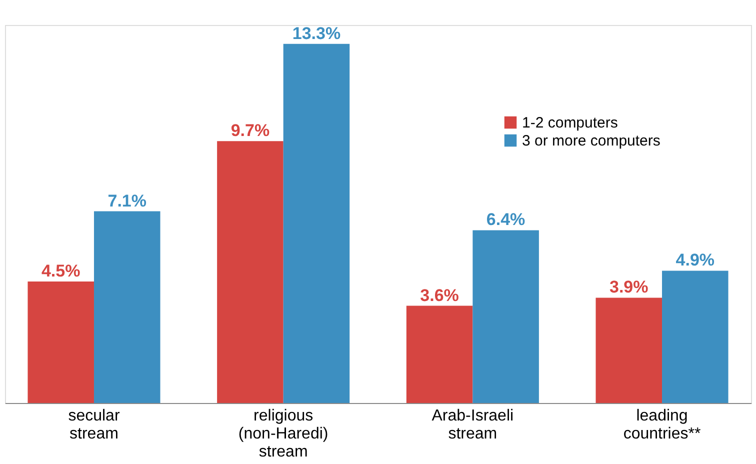  Describe the element at coordinates (473, 425) in the screenshot. I see `x-tick-label: Arab-Israeli stream` at that location.